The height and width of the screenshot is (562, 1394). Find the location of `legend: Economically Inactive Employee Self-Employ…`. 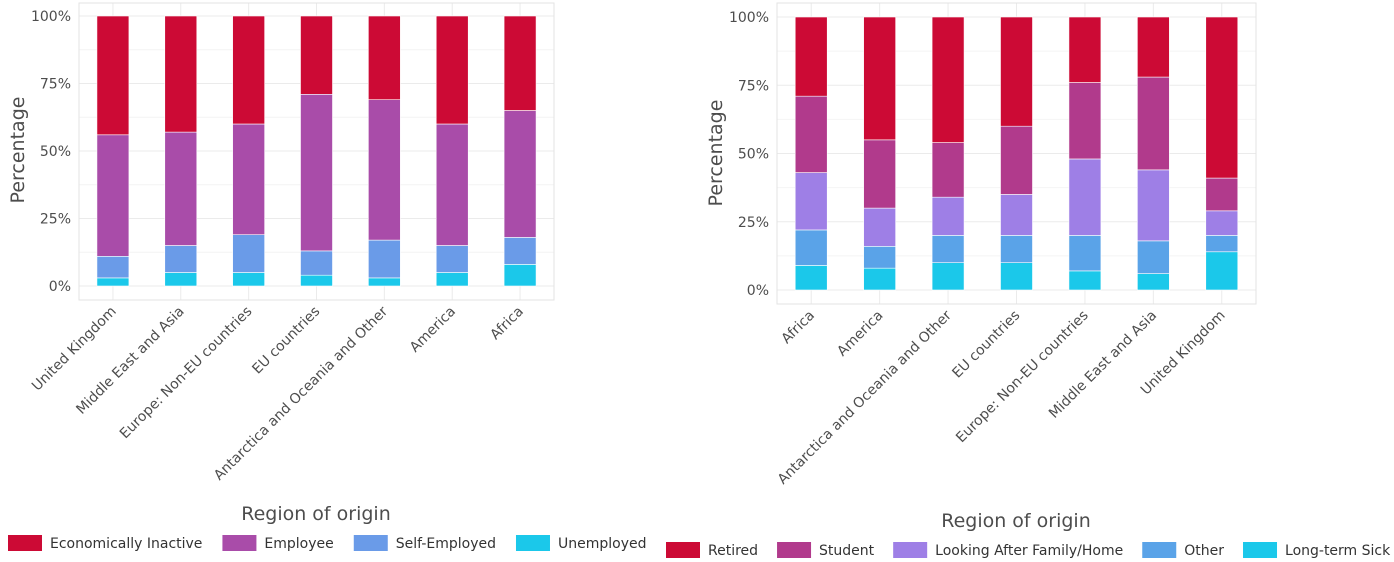

legend: Economically Inactive Employee Self-Employ… is located at coordinates (327, 543).